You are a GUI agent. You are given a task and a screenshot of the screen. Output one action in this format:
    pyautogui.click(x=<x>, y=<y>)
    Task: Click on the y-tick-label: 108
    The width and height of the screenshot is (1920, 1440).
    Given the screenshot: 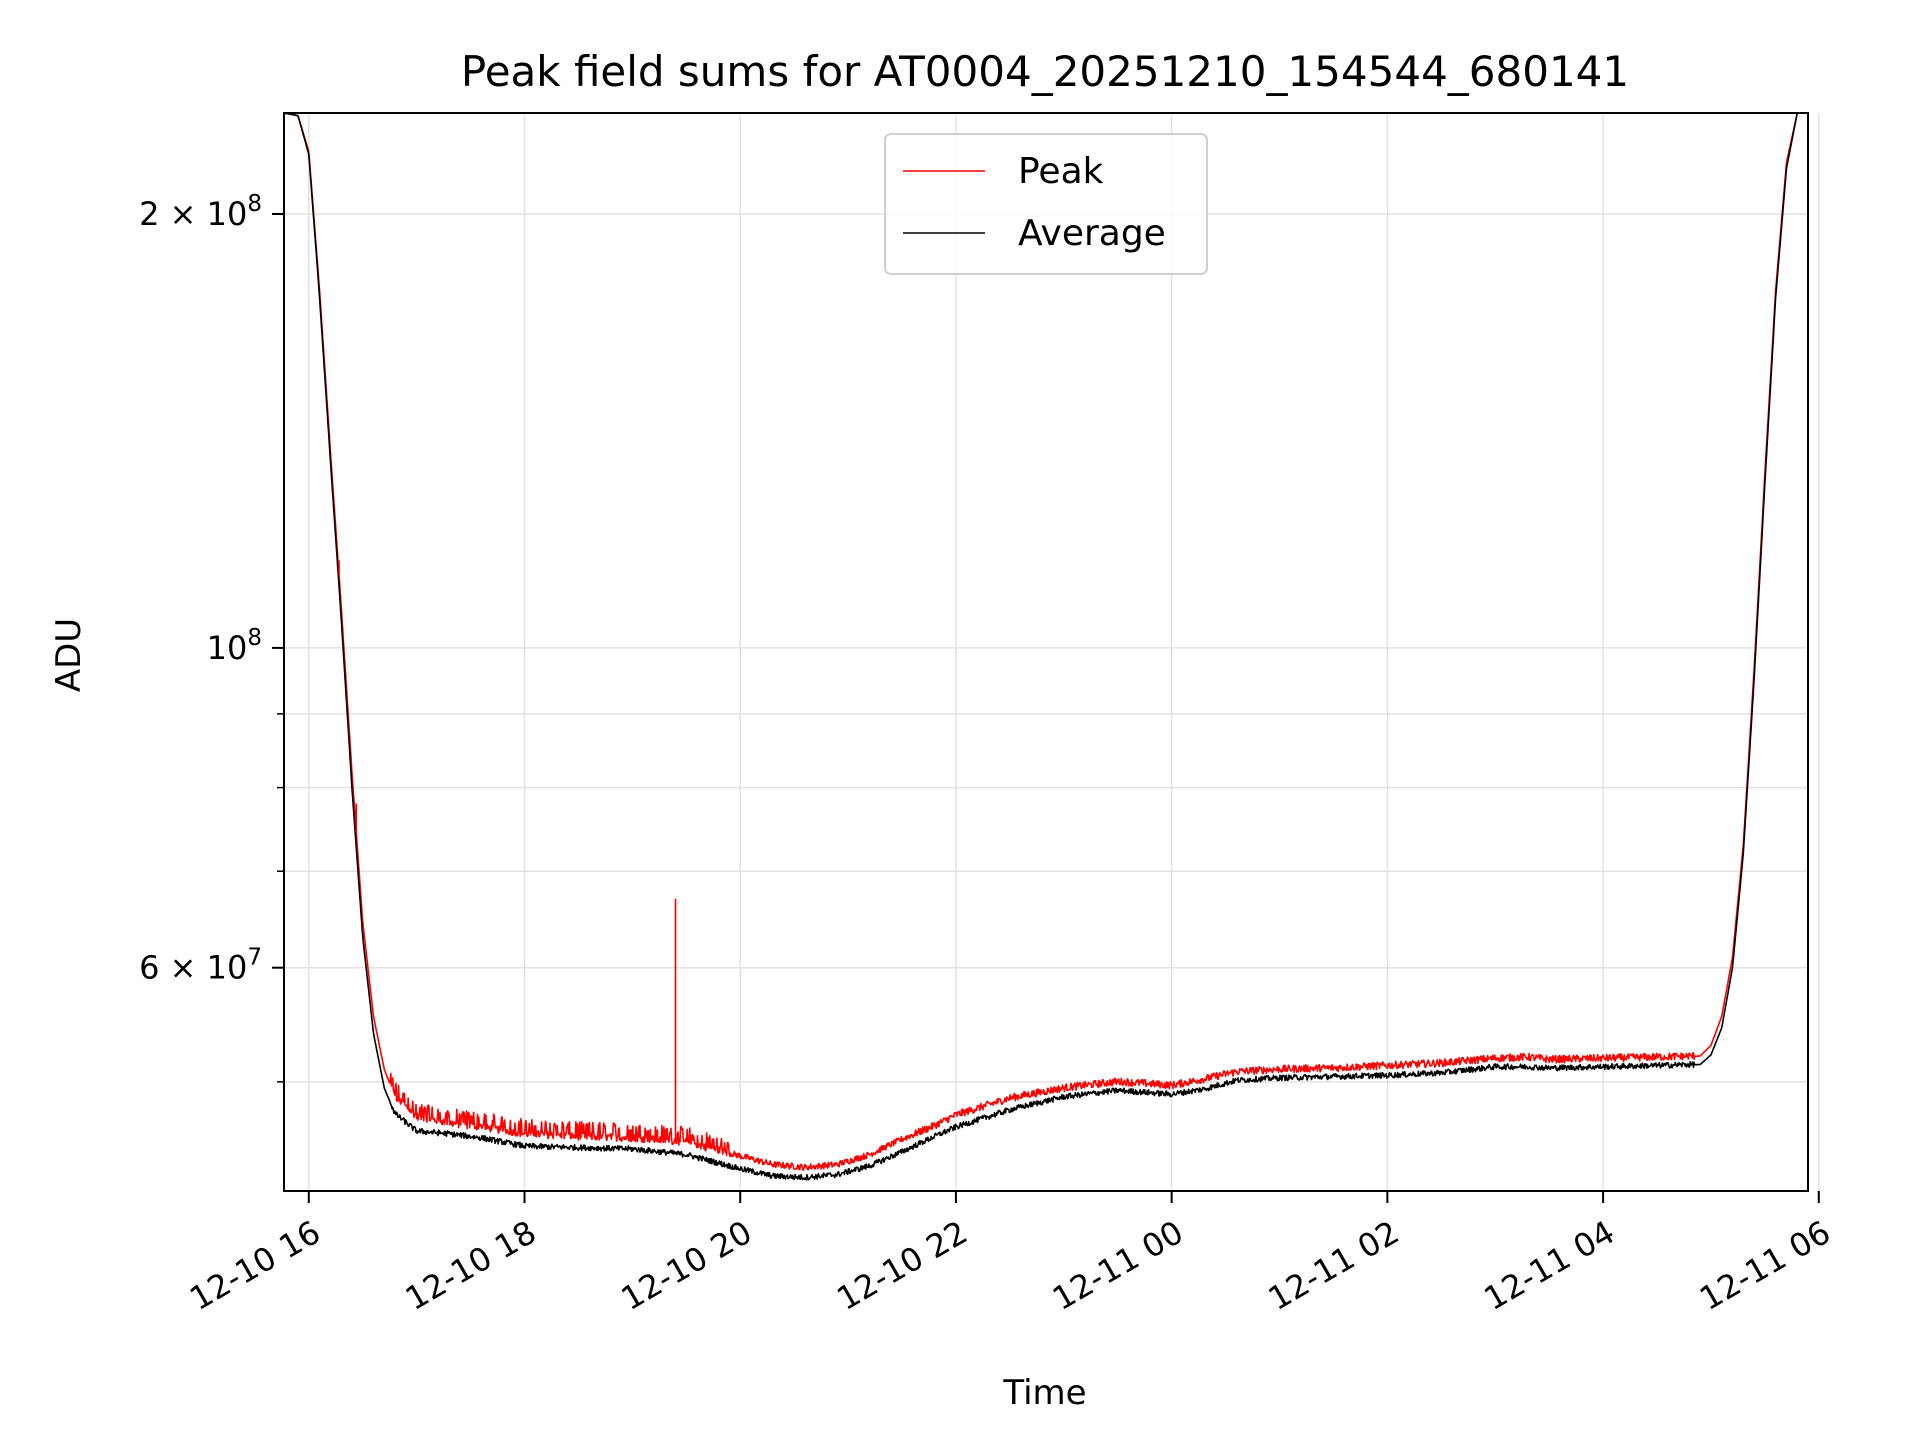 What is the action you would take?
    pyautogui.click(x=234, y=646)
    